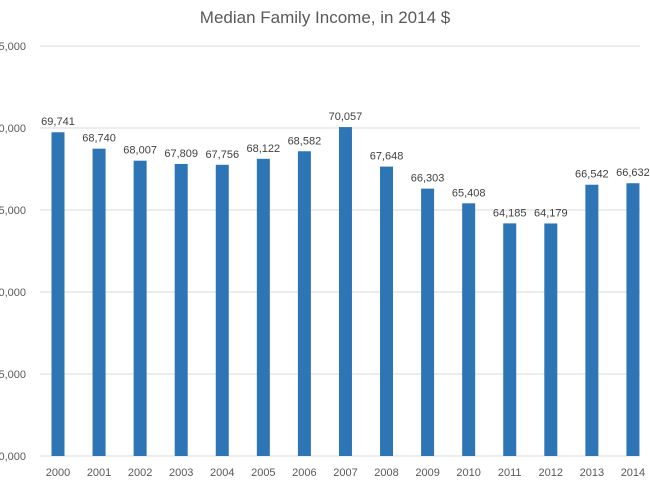 This screenshot has width=650, height=492. I want to click on data-label: 68,740, so click(99, 139).